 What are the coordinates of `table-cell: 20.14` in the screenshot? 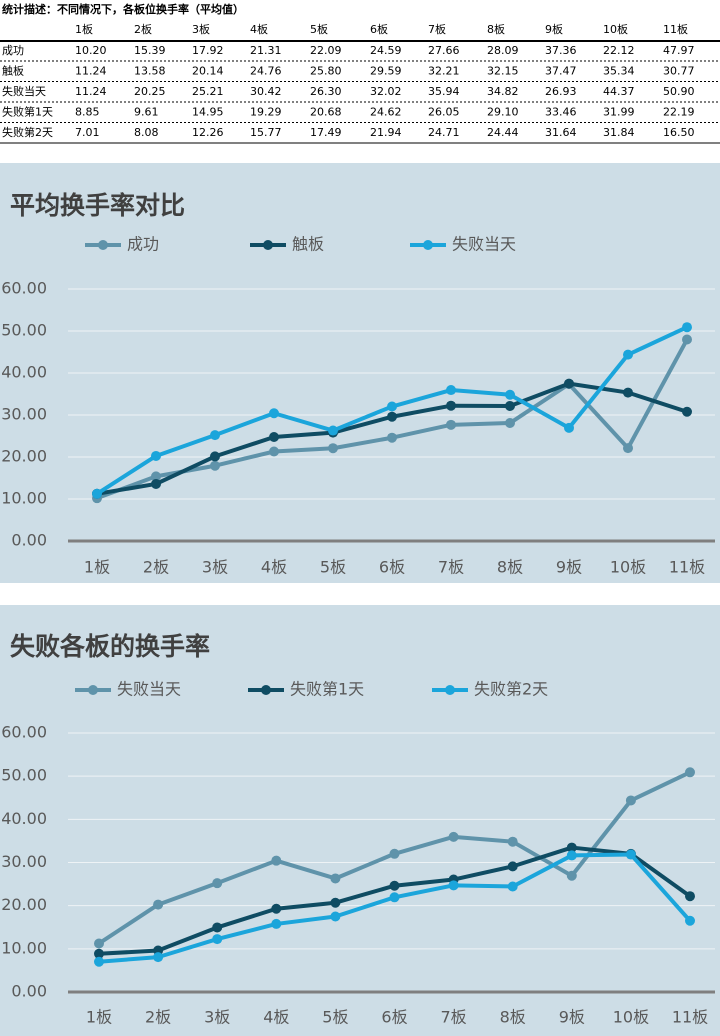 It's located at (208, 71).